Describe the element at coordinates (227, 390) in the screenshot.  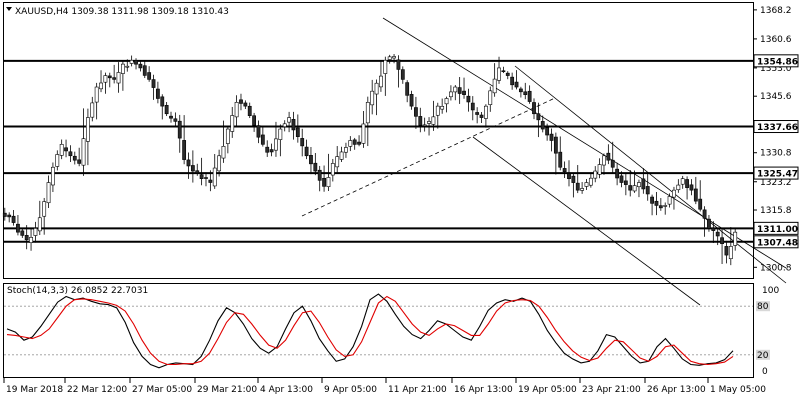
I see `x-tick-label: 29 Mar 21:00` at that location.